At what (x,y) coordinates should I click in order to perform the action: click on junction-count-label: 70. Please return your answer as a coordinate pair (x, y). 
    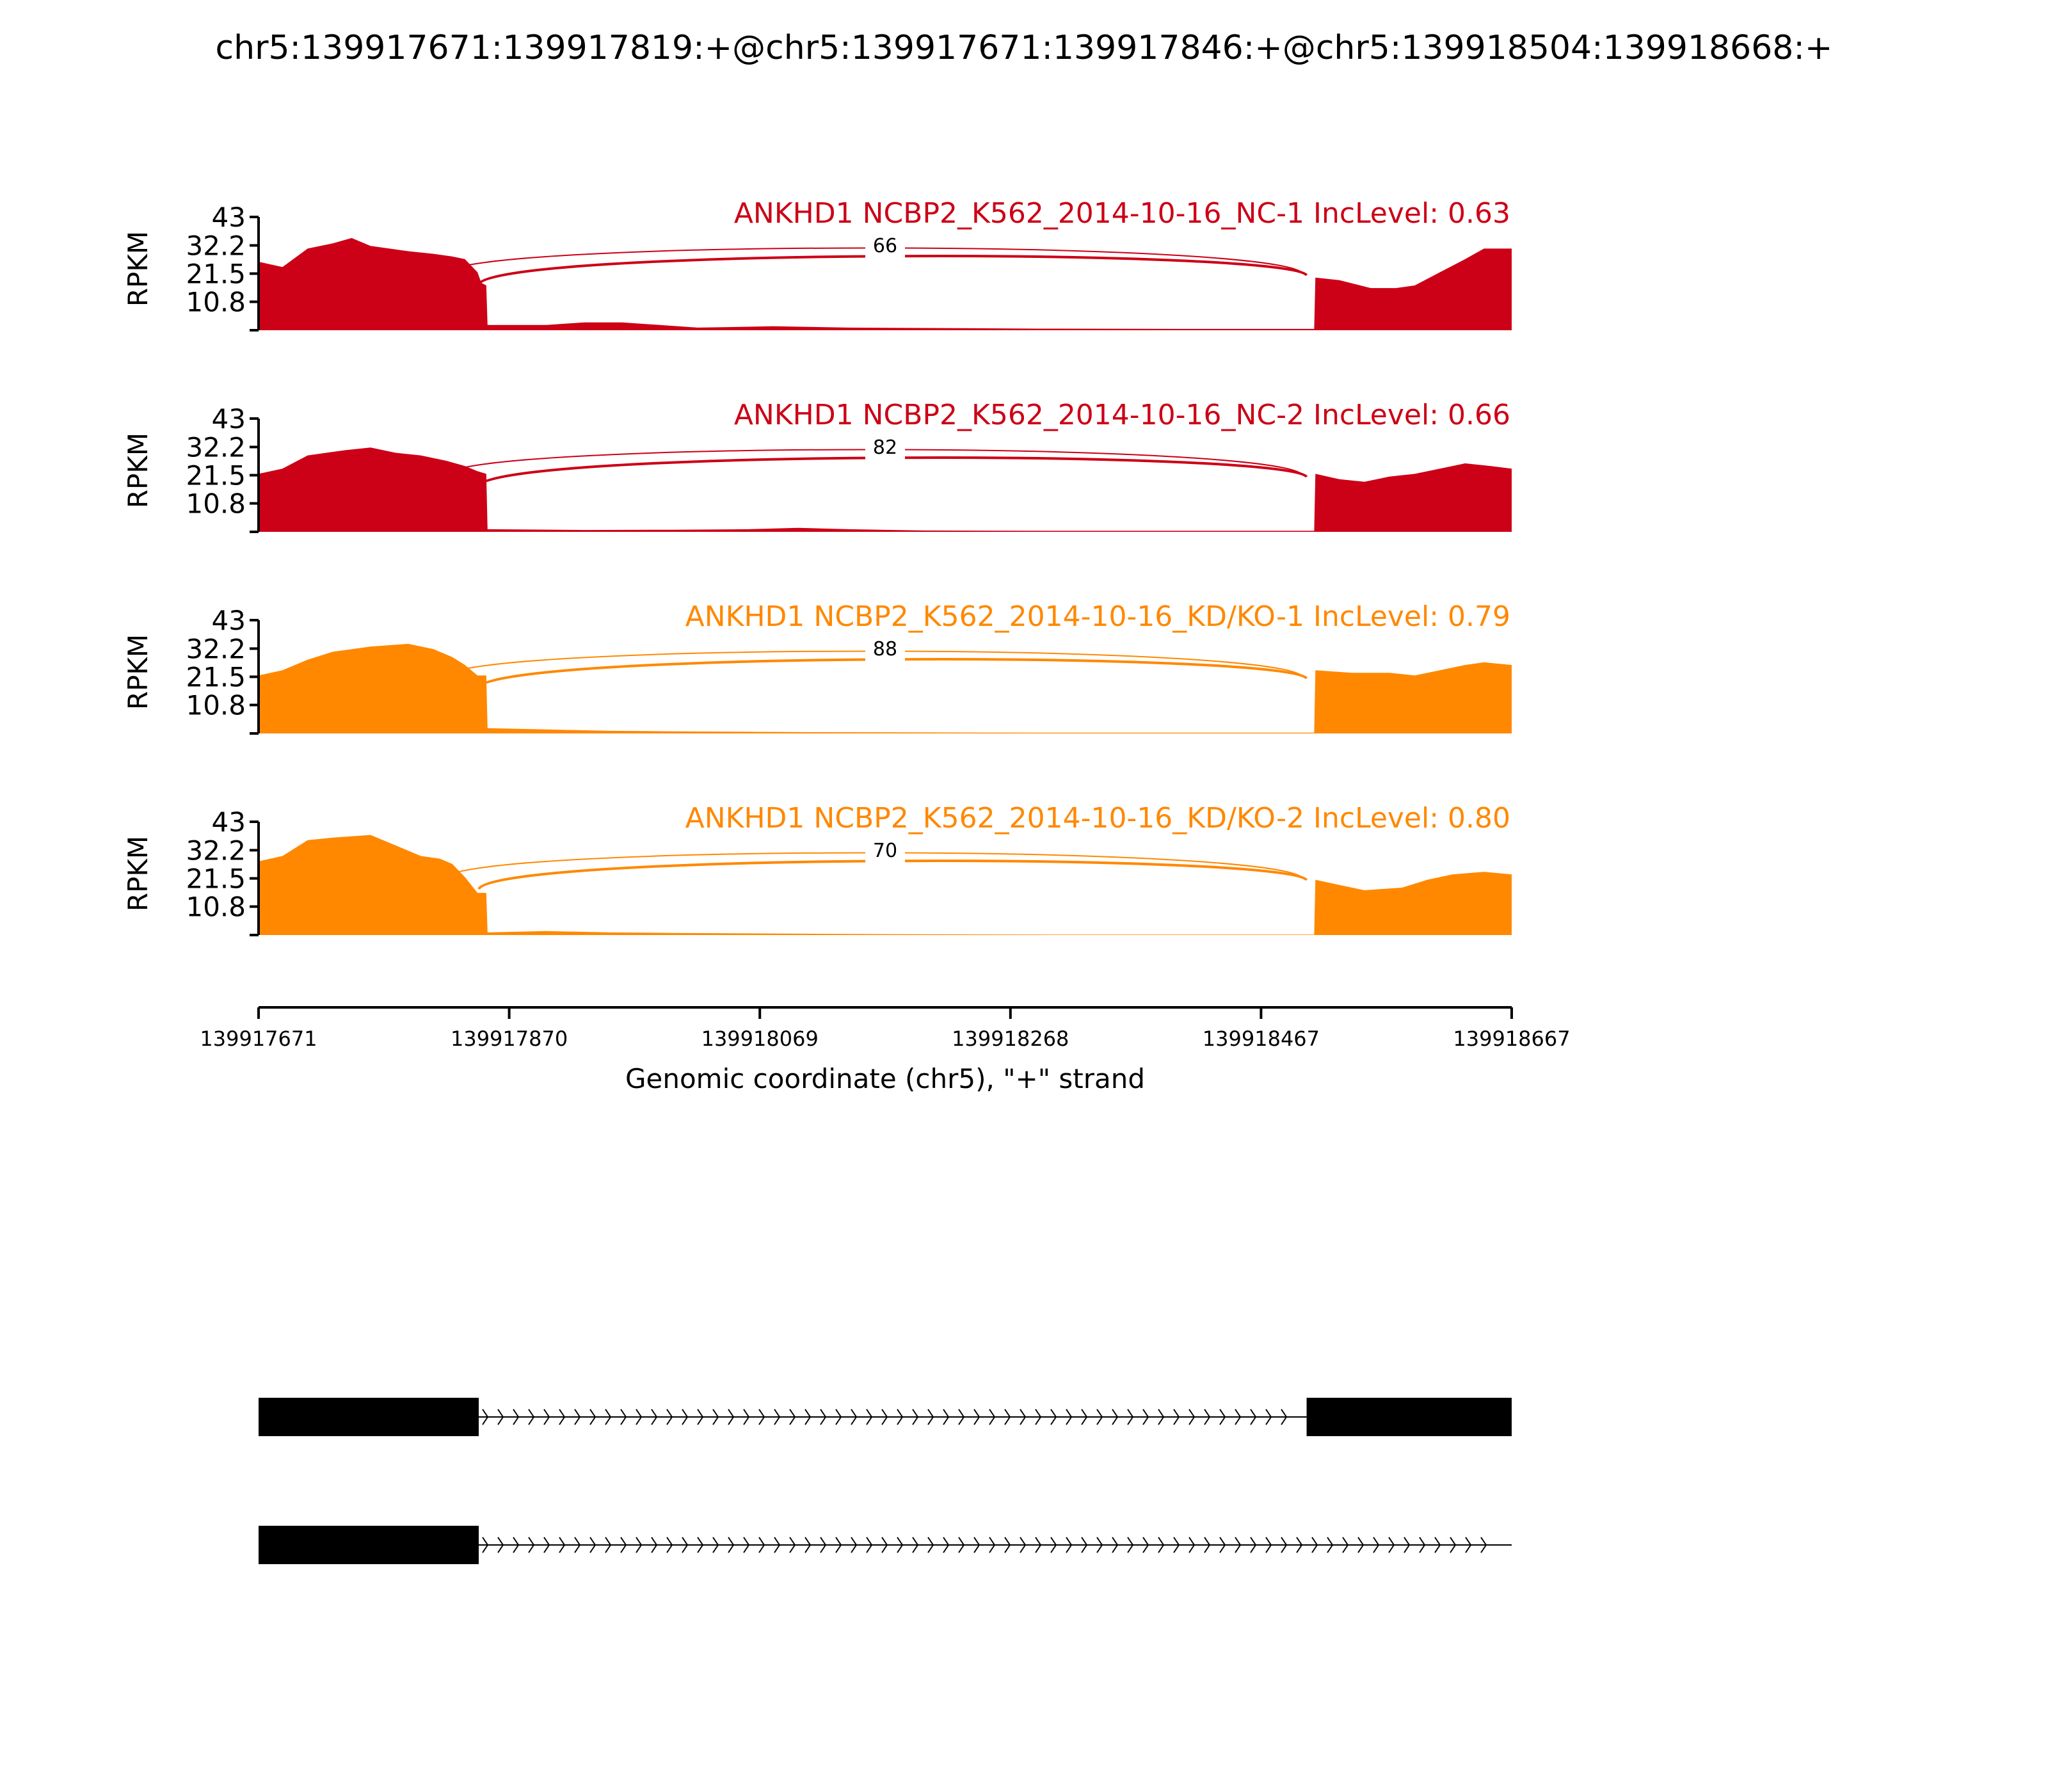
    Looking at the image, I should click on (885, 851).